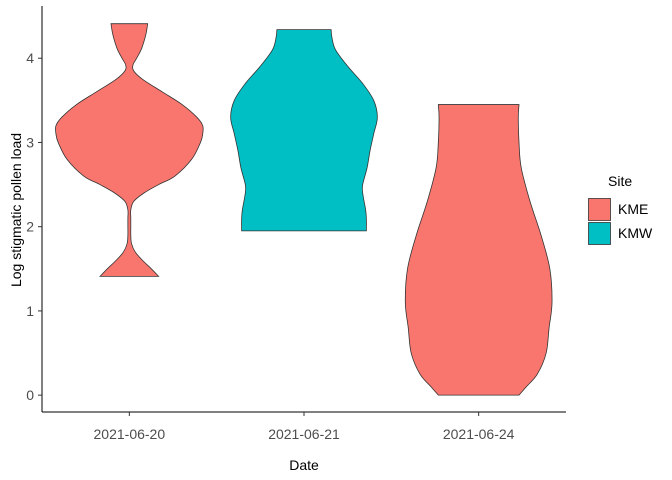 This screenshot has height=480, width=672. What do you see at coordinates (130, 434) in the screenshot?
I see `x-tick-label: 2021-06-20` at bounding box center [130, 434].